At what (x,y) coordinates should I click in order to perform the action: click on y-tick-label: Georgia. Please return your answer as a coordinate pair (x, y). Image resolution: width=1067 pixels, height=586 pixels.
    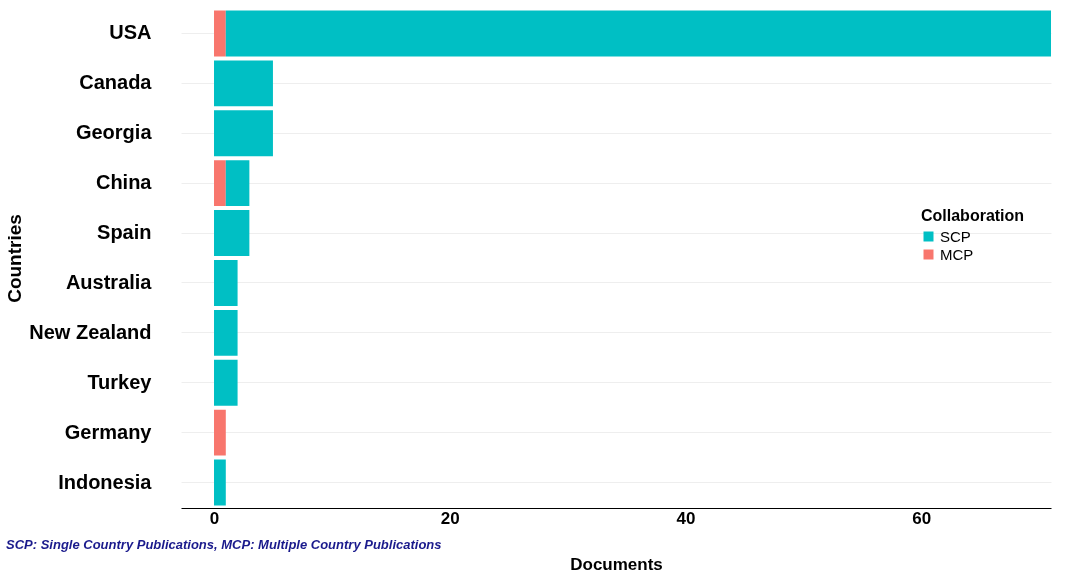
    Looking at the image, I should click on (114, 132).